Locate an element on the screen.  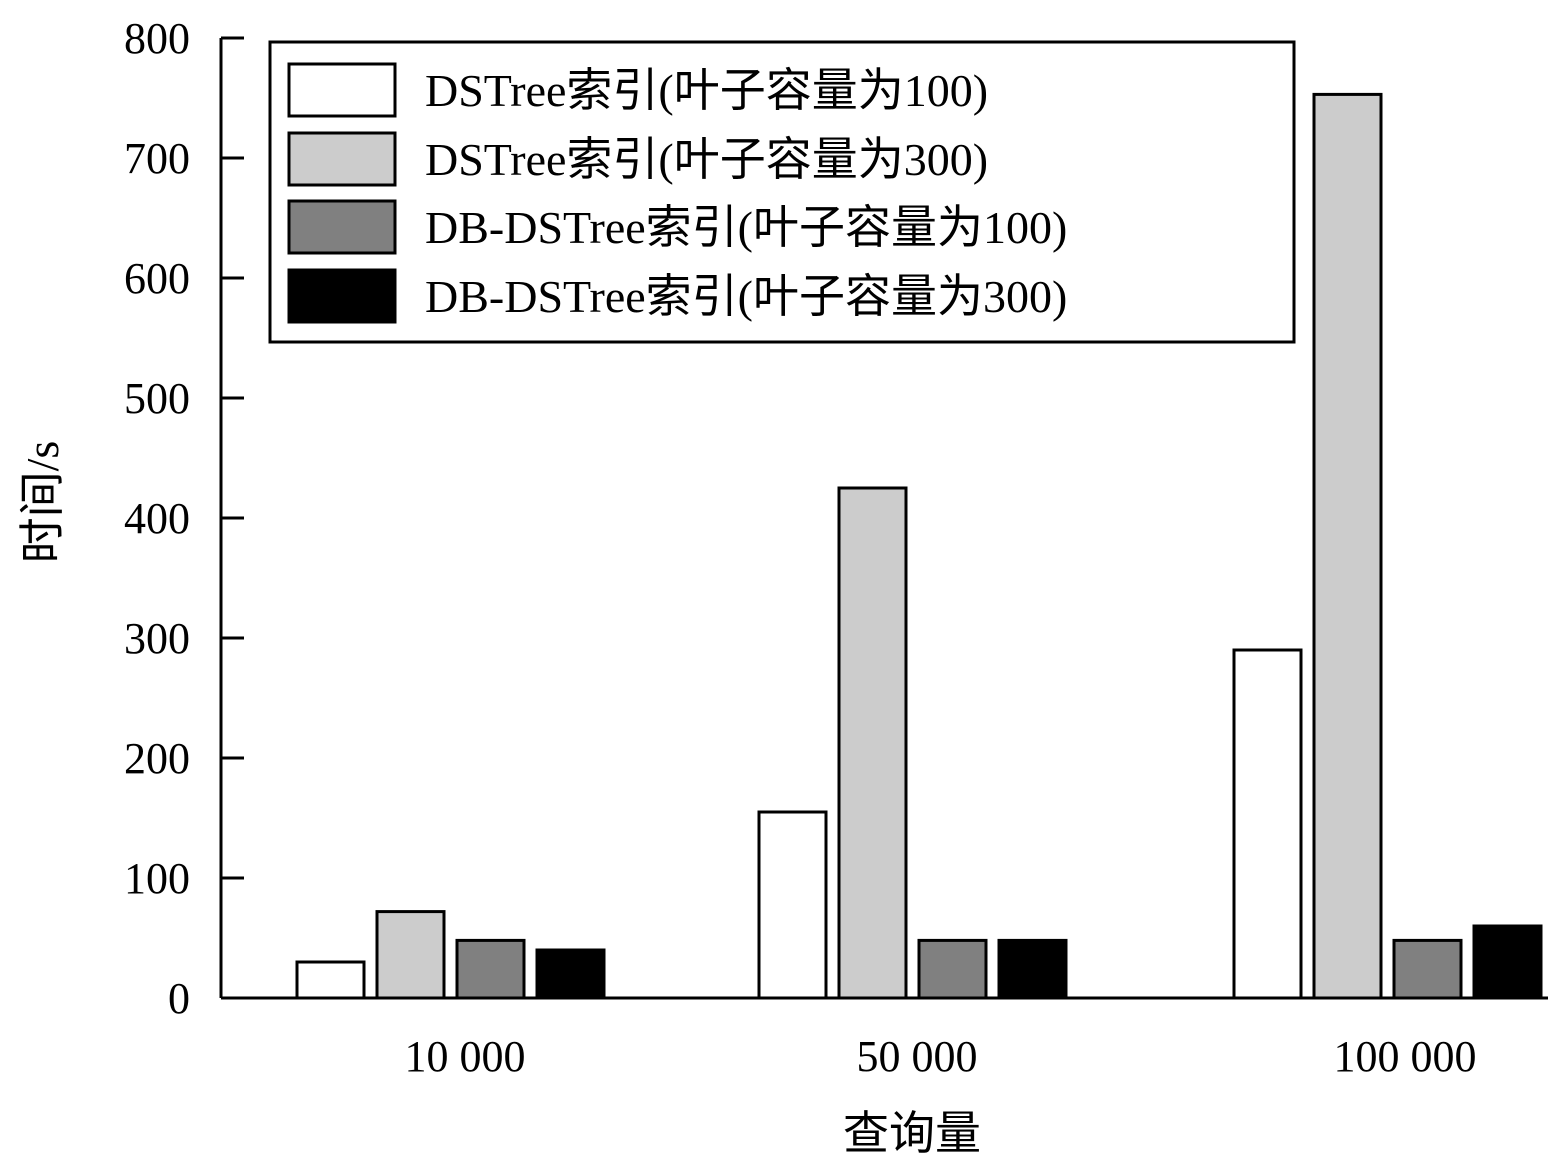
x-tick-label: 10 000 is located at coordinates (465, 1056).